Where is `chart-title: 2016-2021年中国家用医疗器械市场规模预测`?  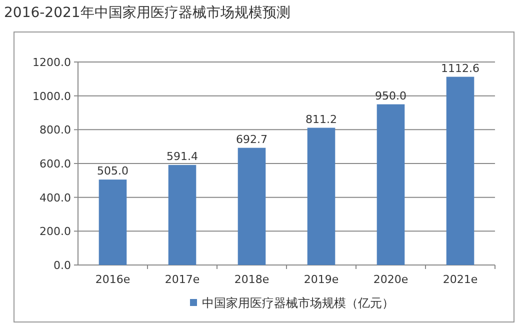
chart-title: 2016-2021年中国家用医疗器械市场规模预测 is located at coordinates (147, 13).